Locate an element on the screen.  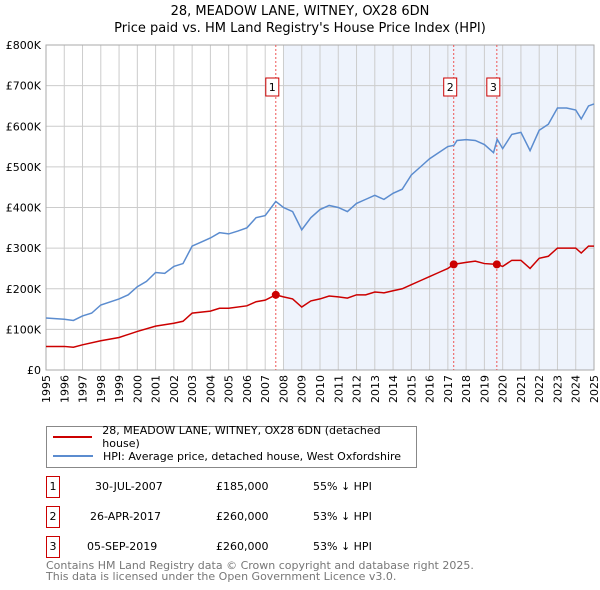
x-tick-label: 2023 is located at coordinates (557, 389).